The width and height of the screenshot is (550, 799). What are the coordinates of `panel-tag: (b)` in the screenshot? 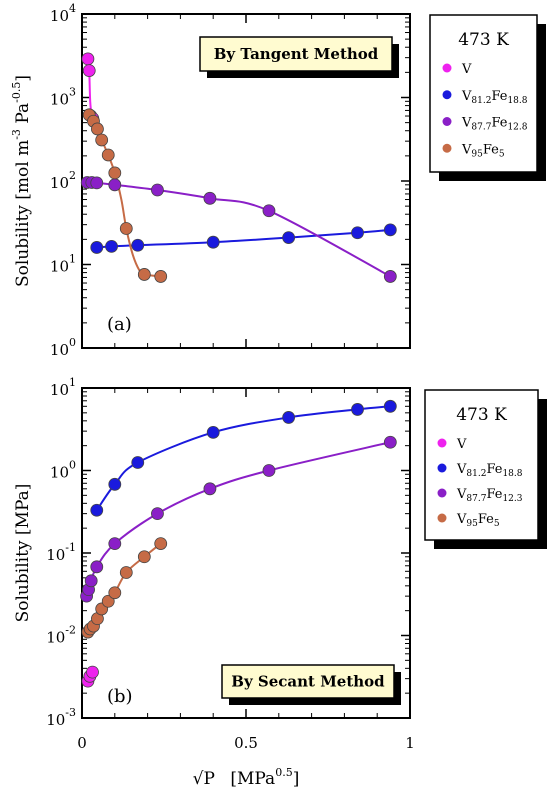 It's located at (120, 696).